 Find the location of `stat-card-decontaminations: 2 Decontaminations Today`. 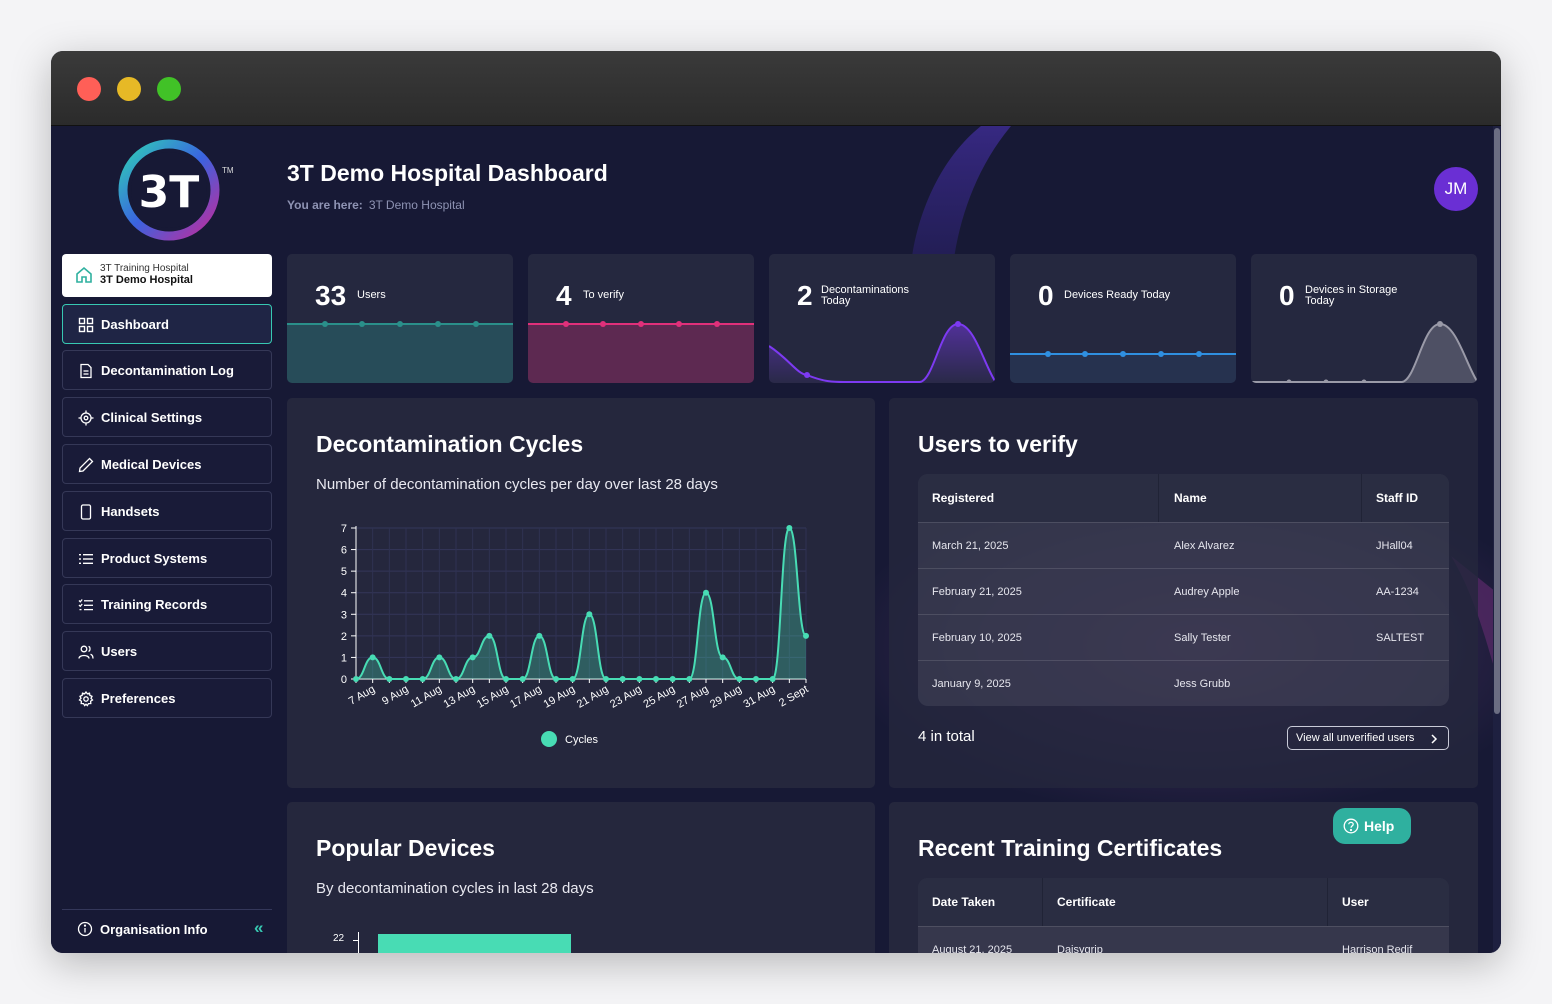

stat-card-decontaminations: 2 Decontaminations Today is located at coordinates (882, 318).